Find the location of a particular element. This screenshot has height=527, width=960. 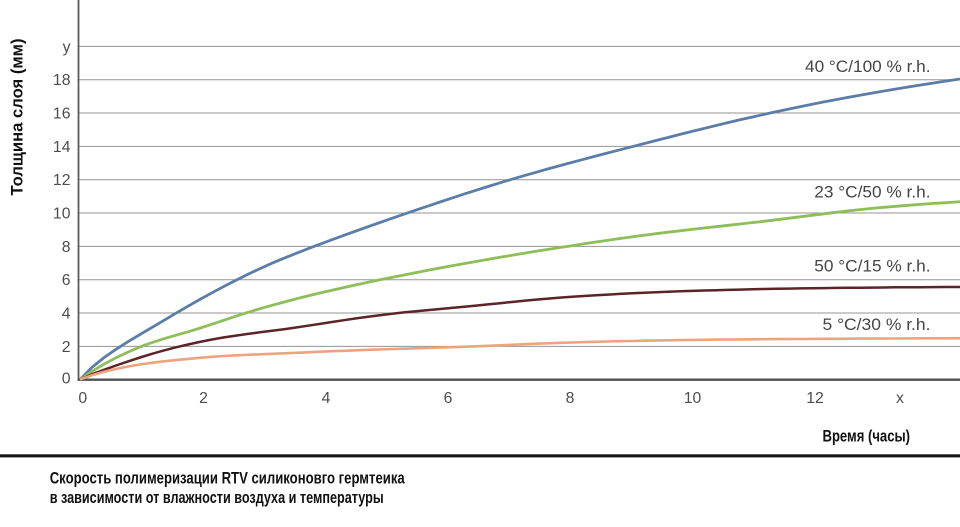

svg-text: 18 is located at coordinates (62, 80).